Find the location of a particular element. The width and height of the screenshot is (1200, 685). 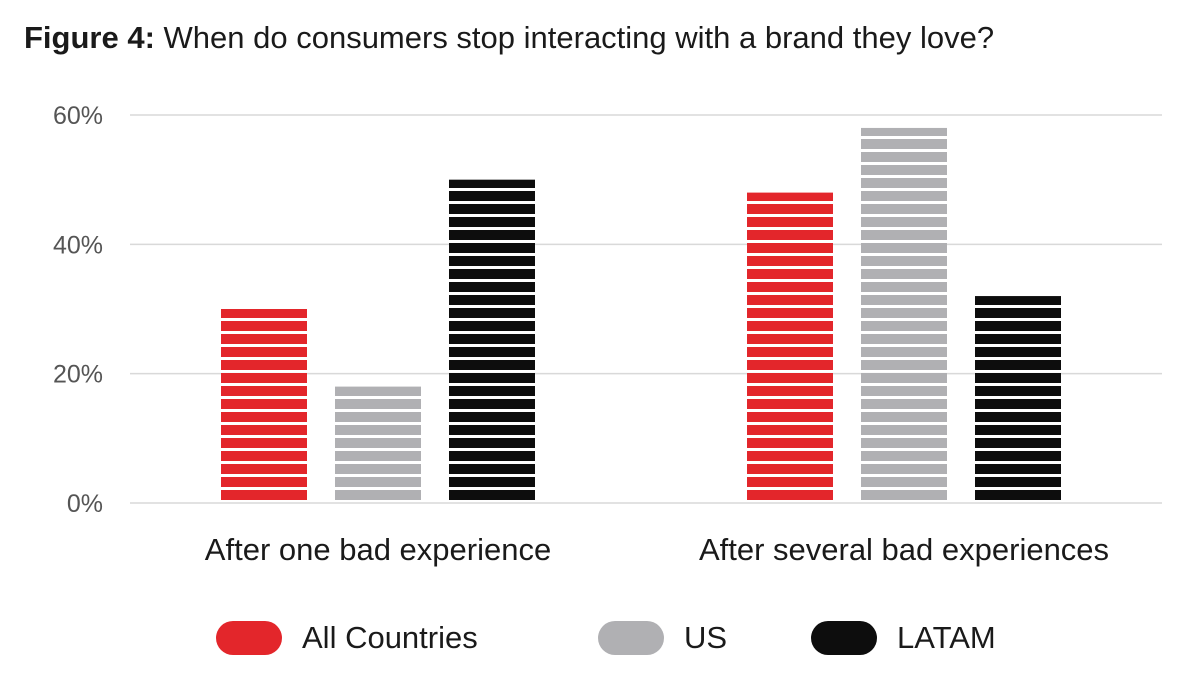

legend-item-all-countries: All Countries is located at coordinates (347, 638).